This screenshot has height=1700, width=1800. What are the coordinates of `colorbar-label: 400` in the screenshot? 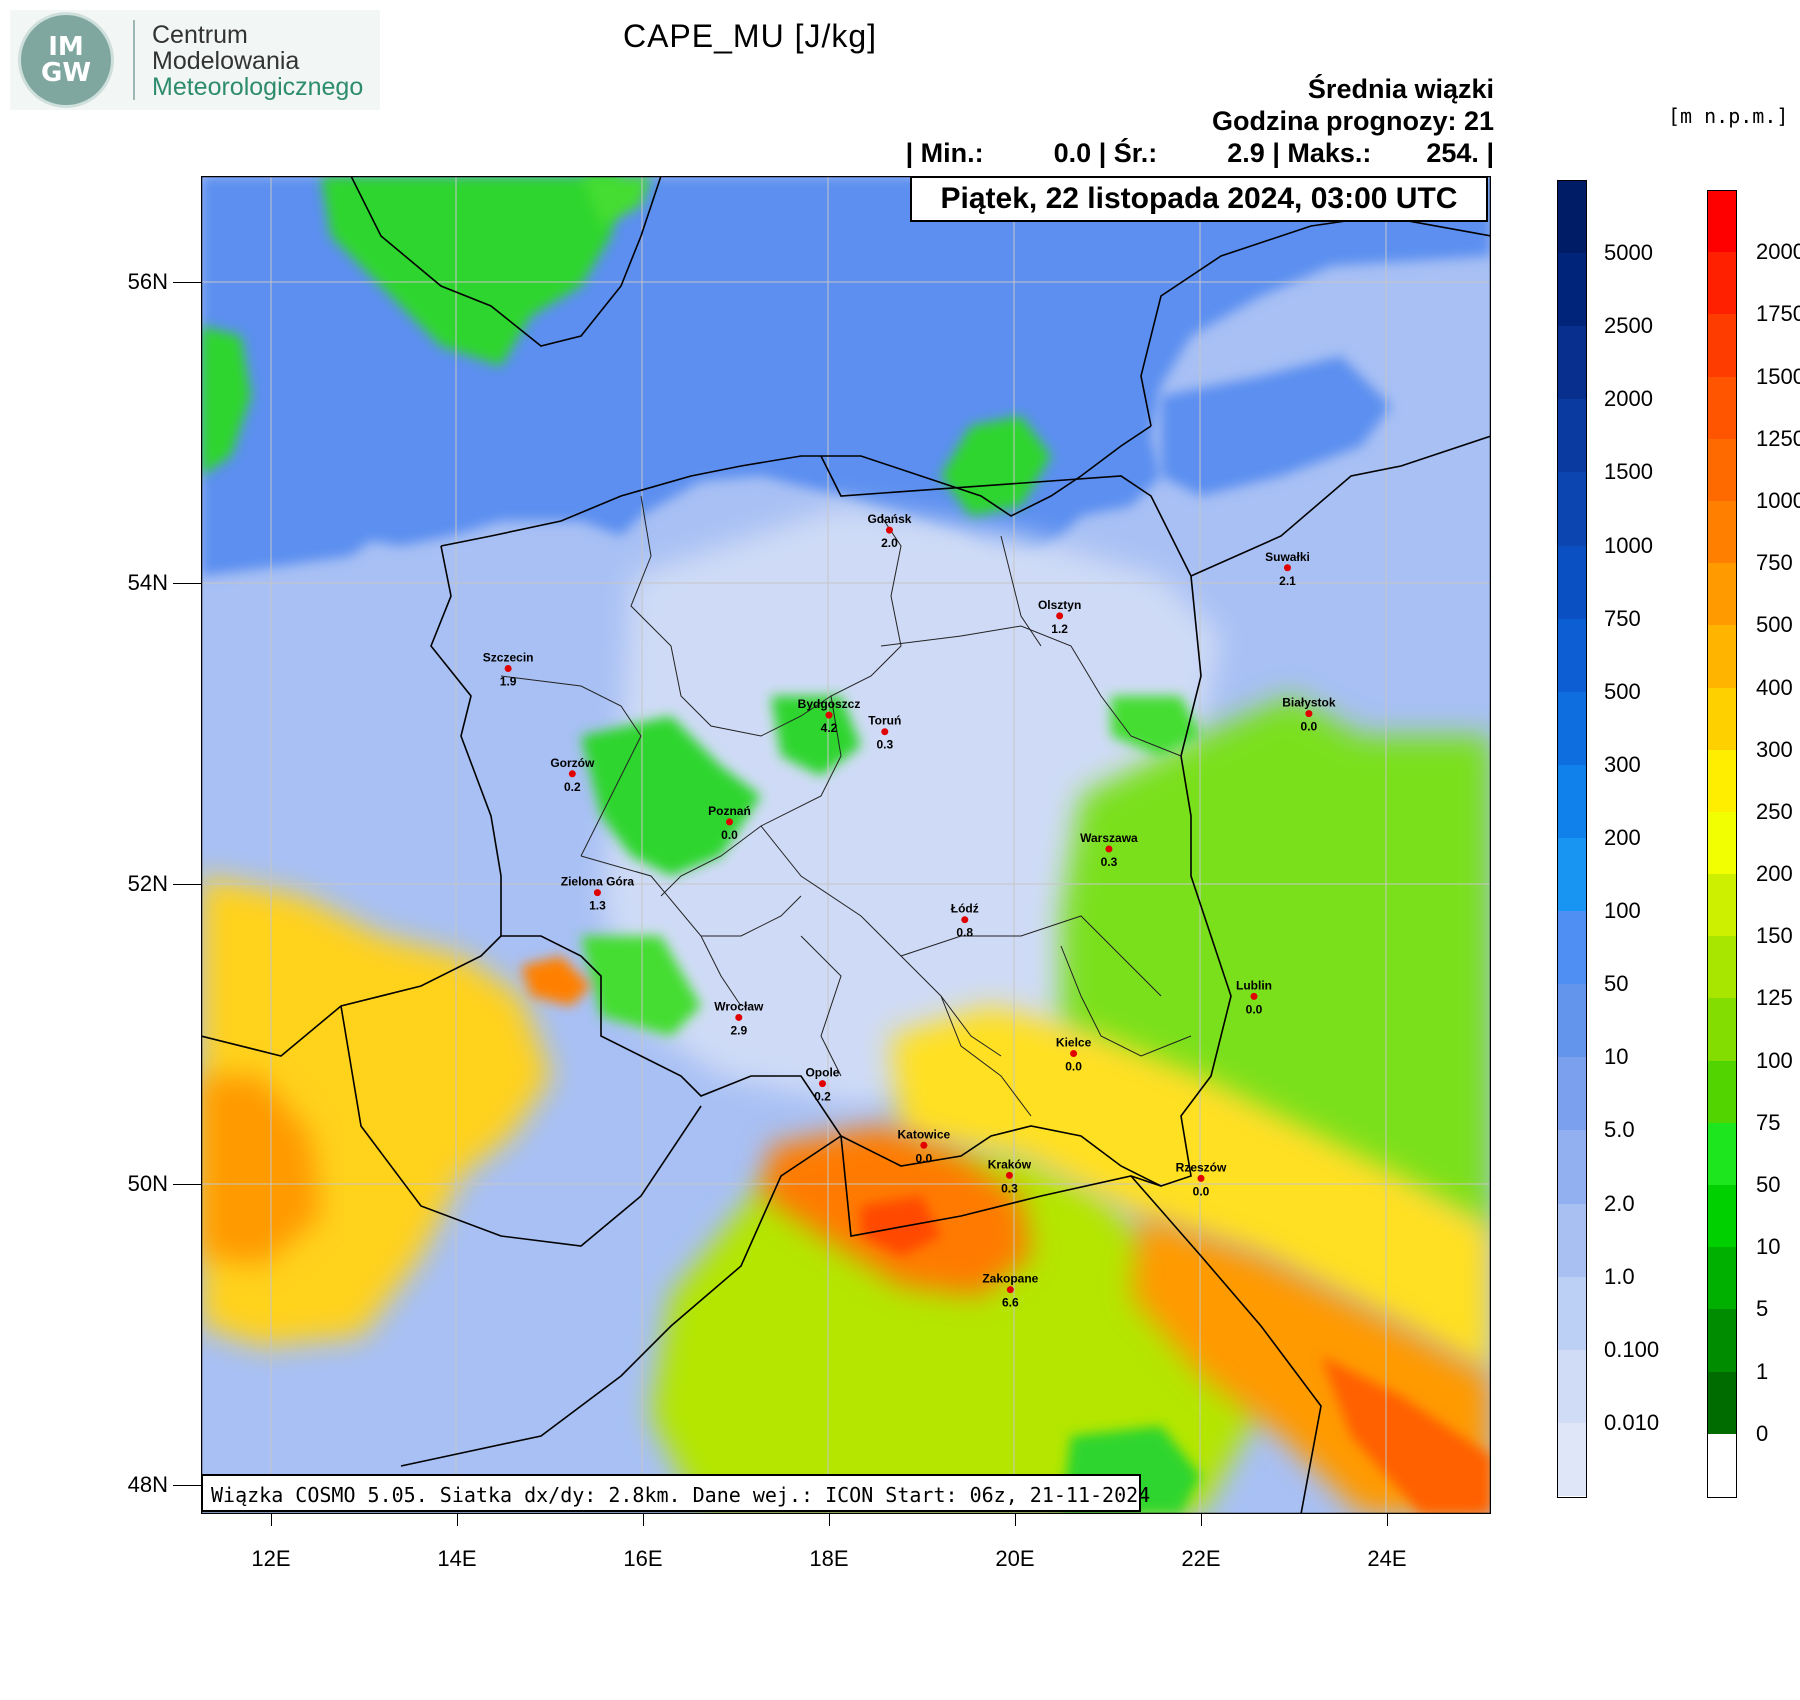 It's located at (1774, 687).